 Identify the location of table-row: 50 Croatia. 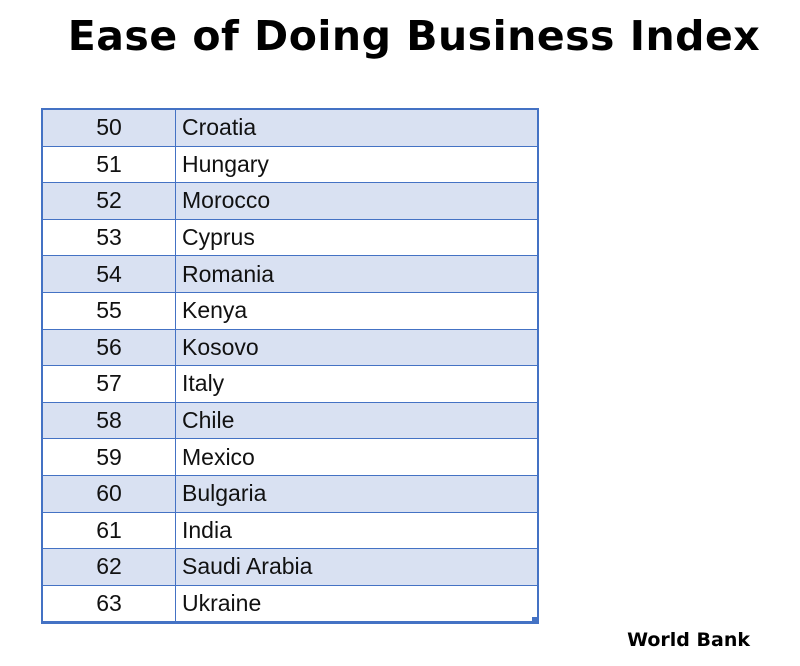
(290, 128).